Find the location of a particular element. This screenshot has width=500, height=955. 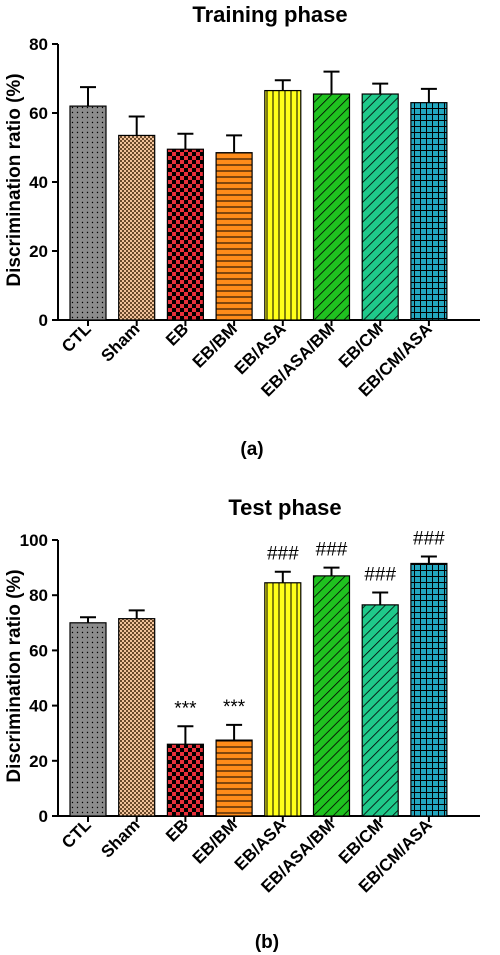

bar-a-eb-cm is located at coordinates (380, 207).